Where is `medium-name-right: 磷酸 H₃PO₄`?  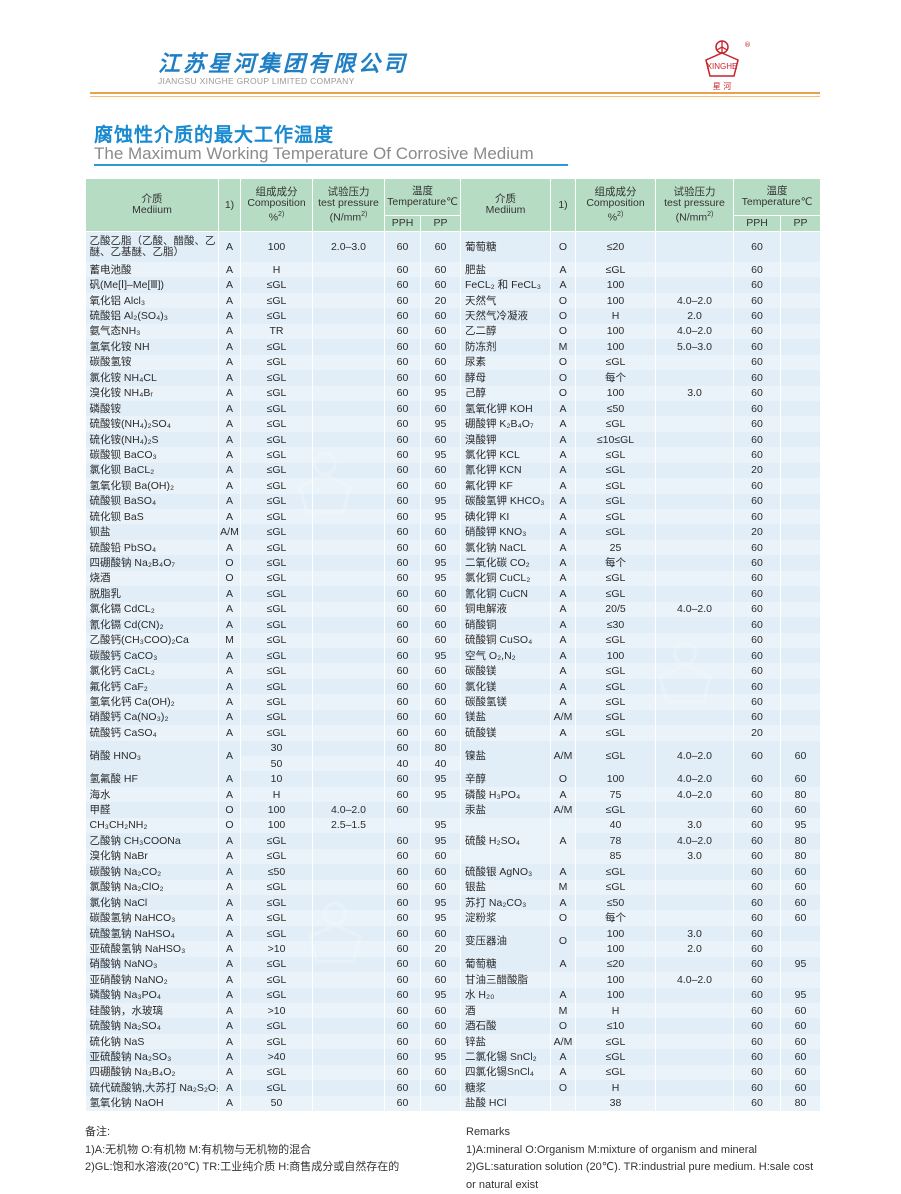
medium-name-right: 磷酸 H₃PO₄ is located at coordinates (505, 794).